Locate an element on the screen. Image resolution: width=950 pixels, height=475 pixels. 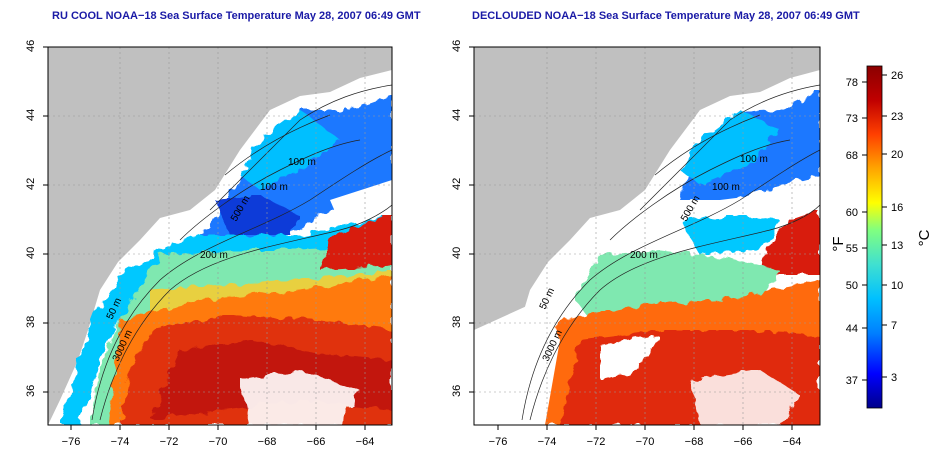
celsius-unit-label: °C is located at coordinates (924, 237).